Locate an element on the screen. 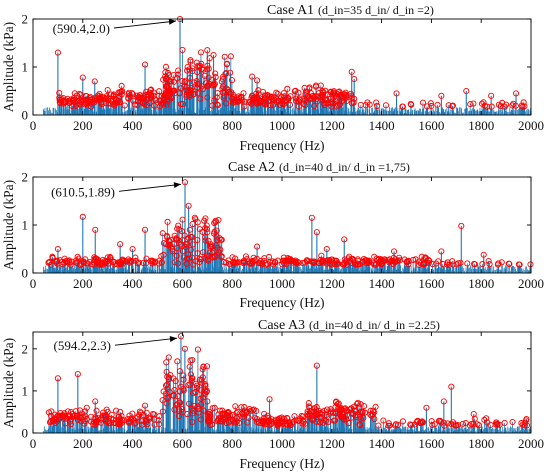 This screenshot has width=550, height=475. x-tick-label: 1600 is located at coordinates (431, 283).